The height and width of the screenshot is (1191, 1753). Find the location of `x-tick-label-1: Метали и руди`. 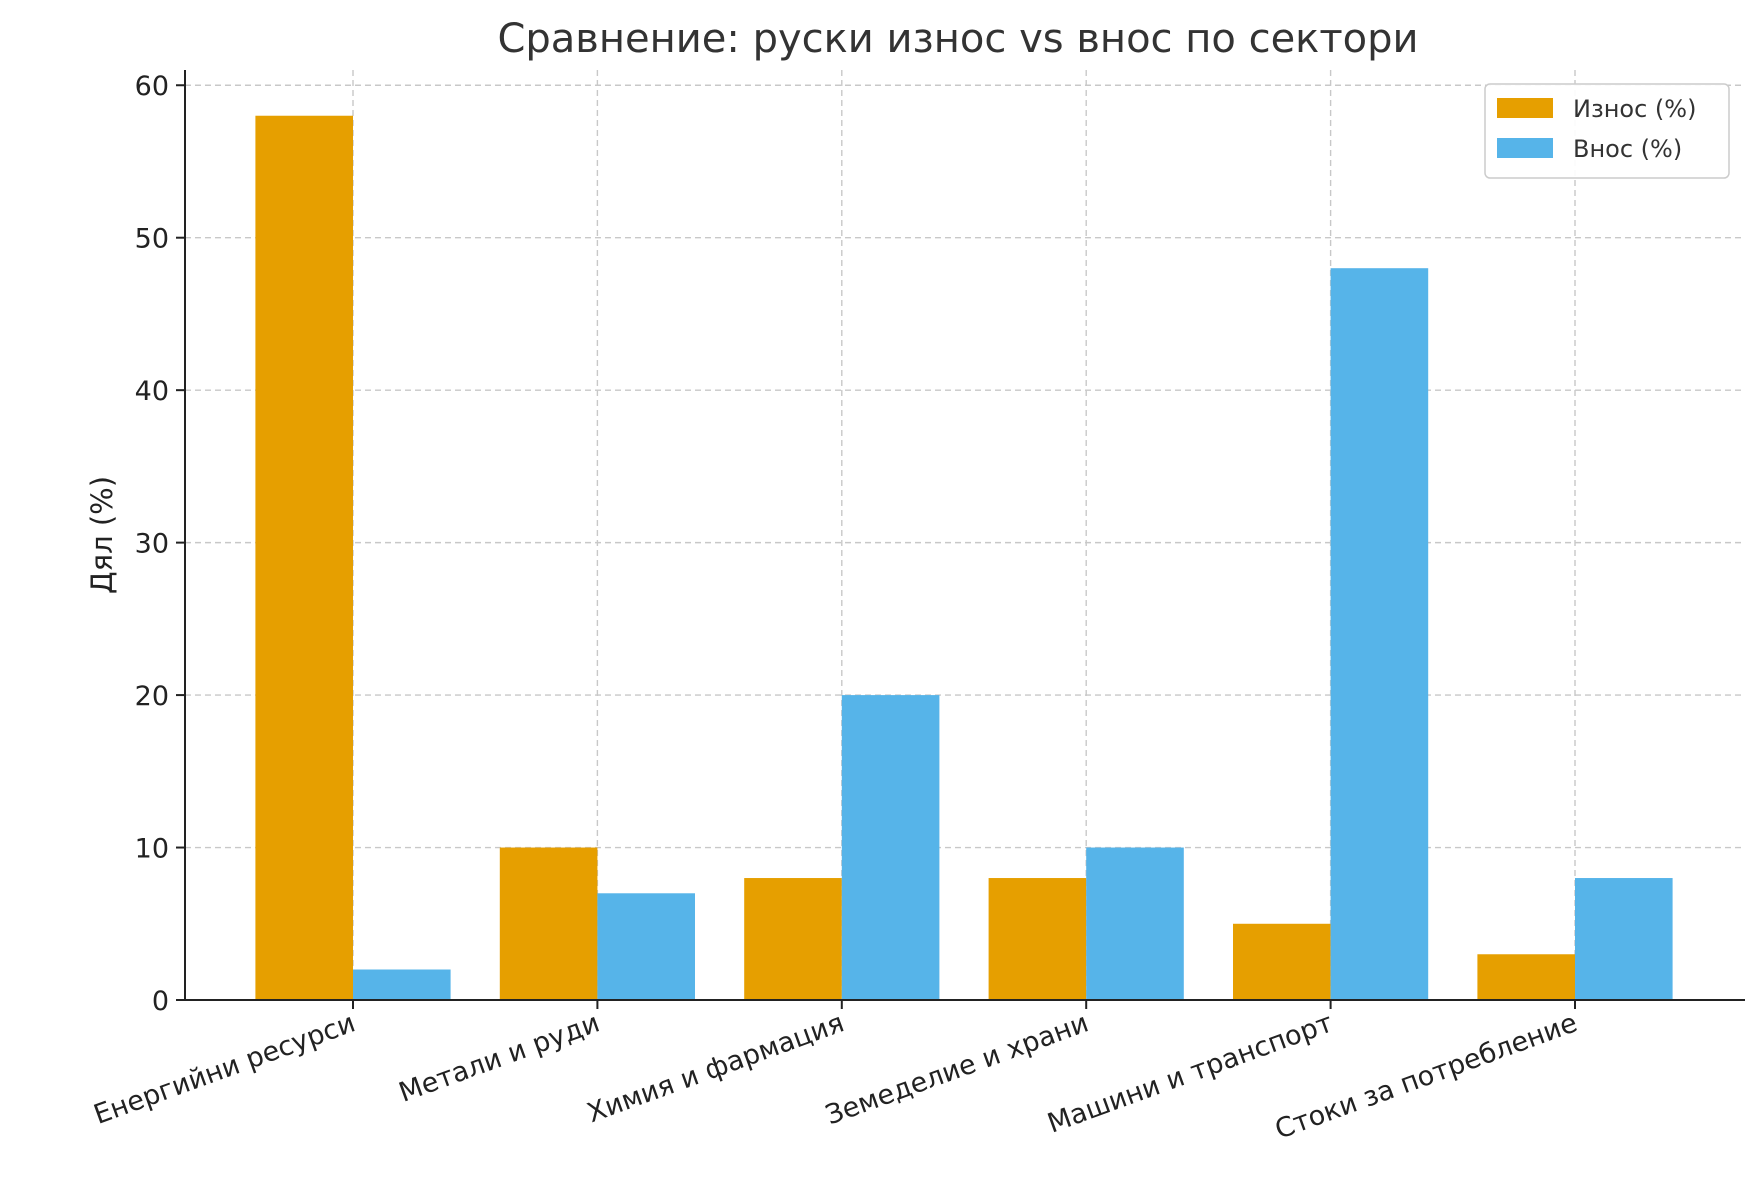

x-tick-label-1: Метали и руди is located at coordinates (499, 1057).